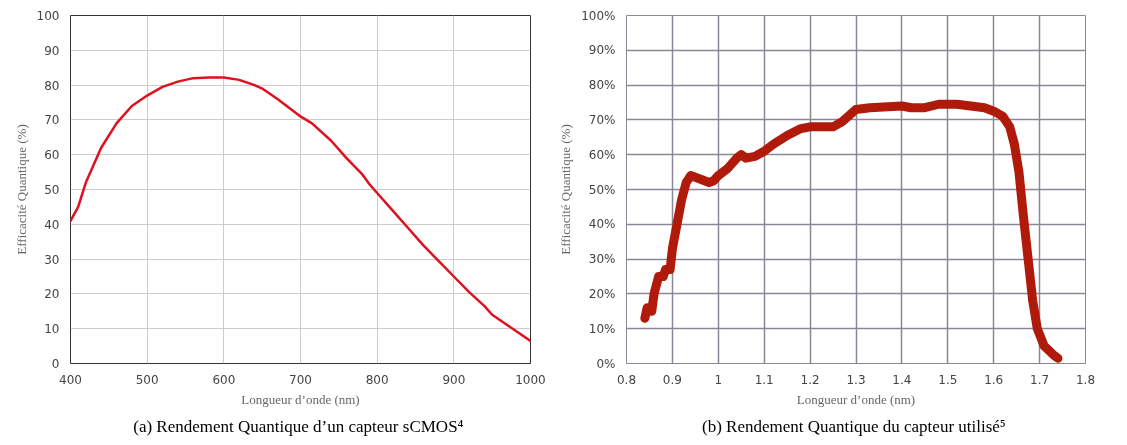 The width and height of the screenshot is (1127, 445). What do you see at coordinates (52, 294) in the screenshot?
I see `y-tick-label: 20` at bounding box center [52, 294].